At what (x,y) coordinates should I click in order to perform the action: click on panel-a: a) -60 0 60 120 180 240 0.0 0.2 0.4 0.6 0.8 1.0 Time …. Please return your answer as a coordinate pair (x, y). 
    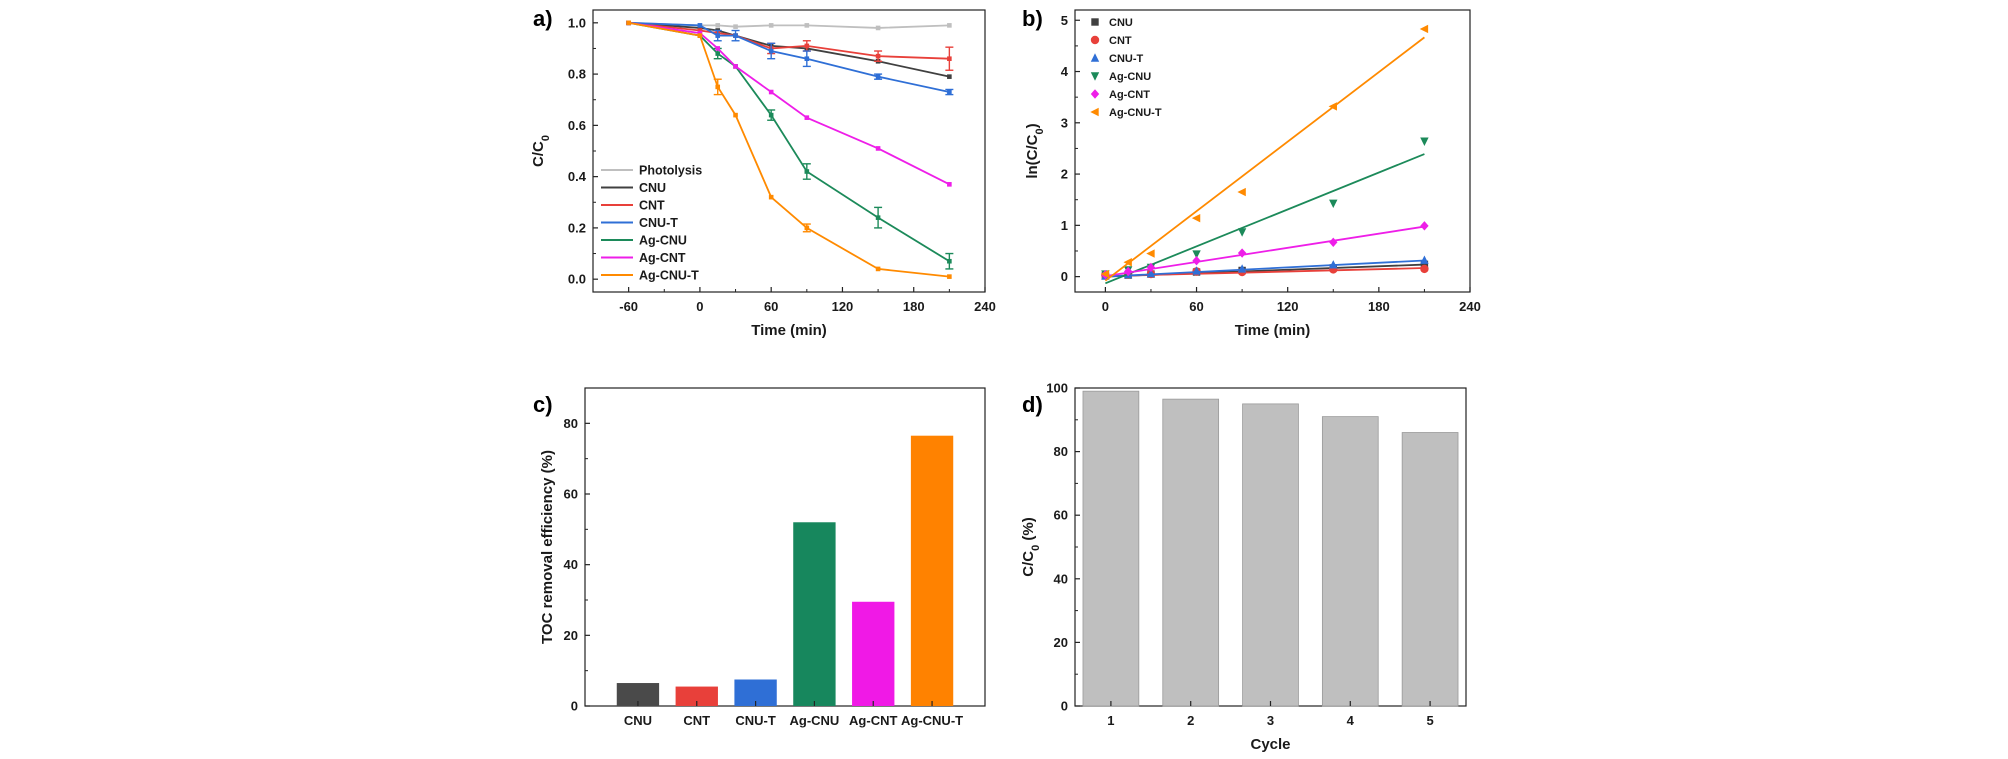
    Looking at the image, I should click on (763, 172).